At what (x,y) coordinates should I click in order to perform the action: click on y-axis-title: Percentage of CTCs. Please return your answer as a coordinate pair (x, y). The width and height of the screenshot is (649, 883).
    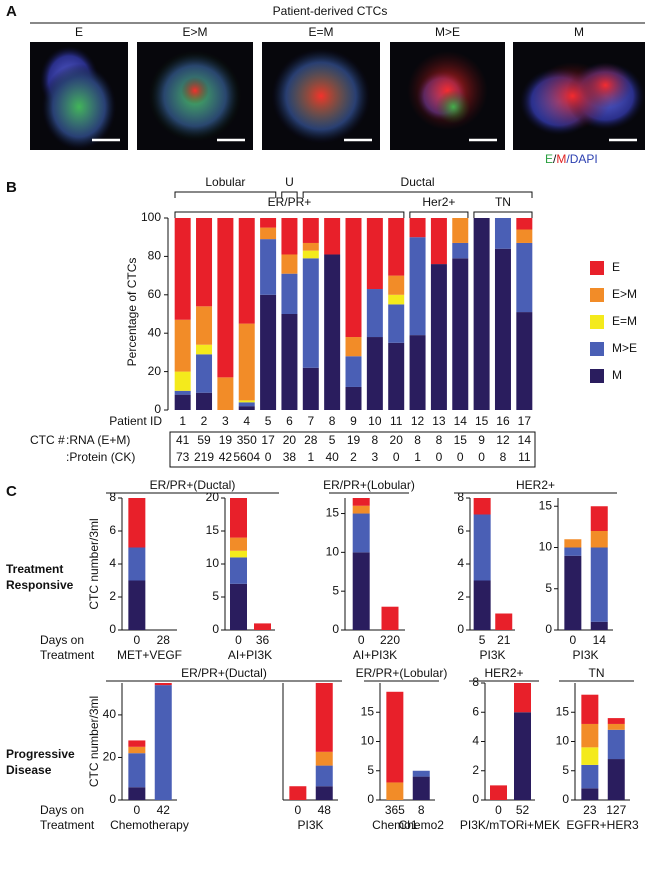
    Looking at the image, I should click on (132, 312).